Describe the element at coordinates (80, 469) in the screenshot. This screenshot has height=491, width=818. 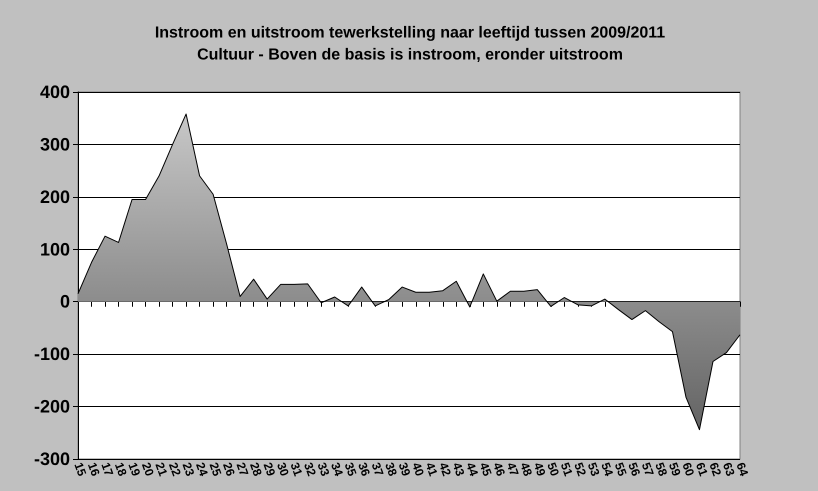
I see `x-tick-label: 15` at that location.